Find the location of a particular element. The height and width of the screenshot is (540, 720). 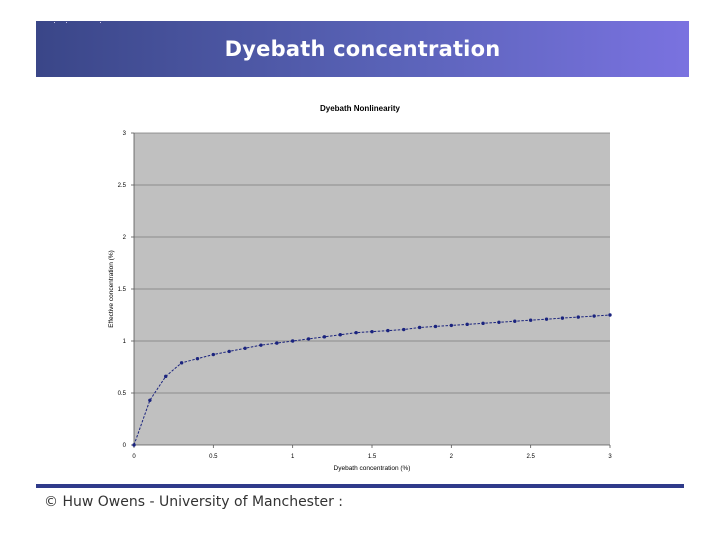

x-tick-label: 2 is located at coordinates (452, 457).